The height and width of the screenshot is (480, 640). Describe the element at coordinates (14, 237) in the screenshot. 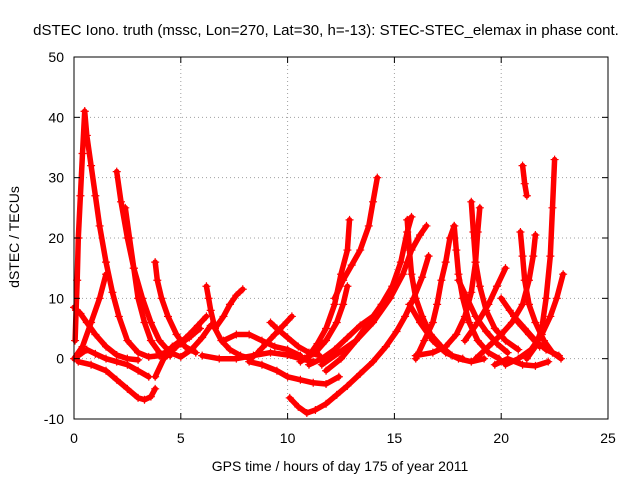

I see `y-axis-label: dSTEC / TECUs` at that location.